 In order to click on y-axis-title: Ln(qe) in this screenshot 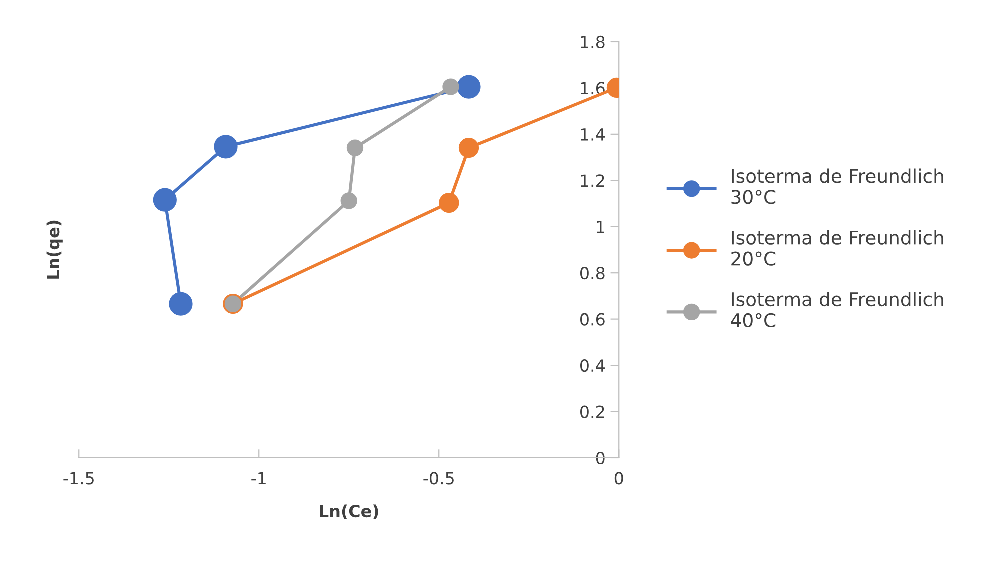, I will do `click(54, 249)`.